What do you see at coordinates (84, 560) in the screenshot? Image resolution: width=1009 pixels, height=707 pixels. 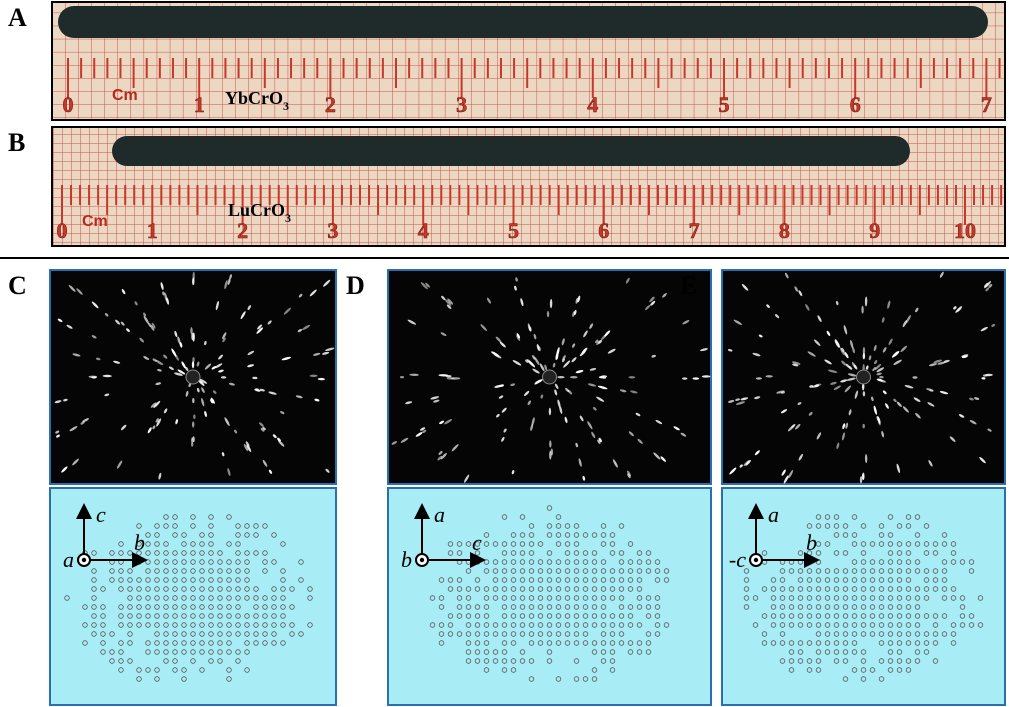 I see `axis-origin-dot` at bounding box center [84, 560].